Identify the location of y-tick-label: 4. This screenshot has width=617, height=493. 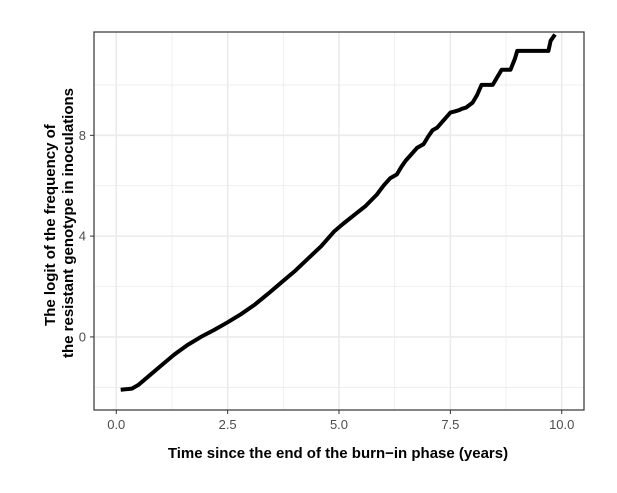
(82, 236).